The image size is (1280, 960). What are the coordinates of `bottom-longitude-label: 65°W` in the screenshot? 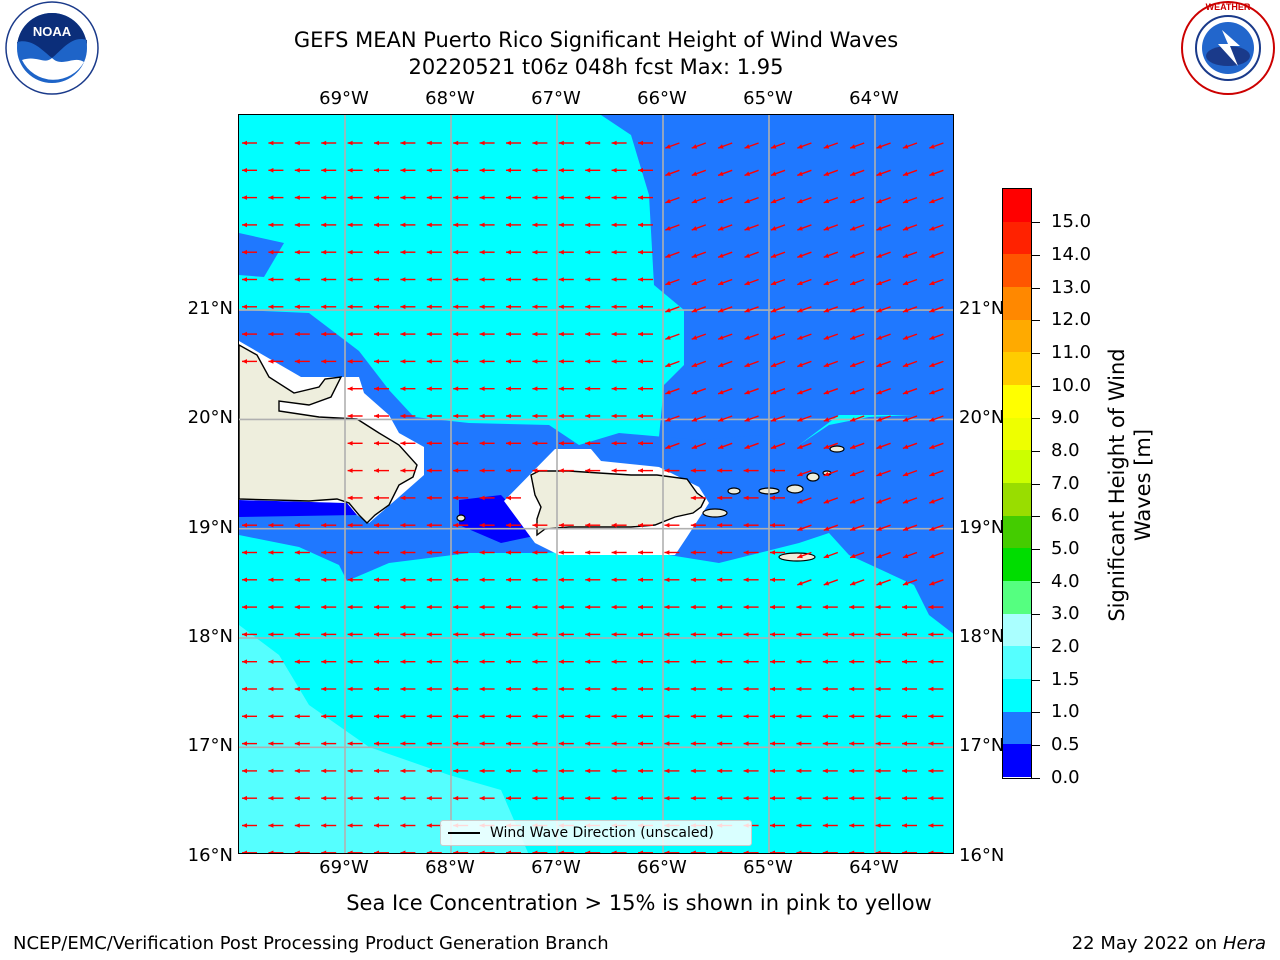 It's located at (768, 867).